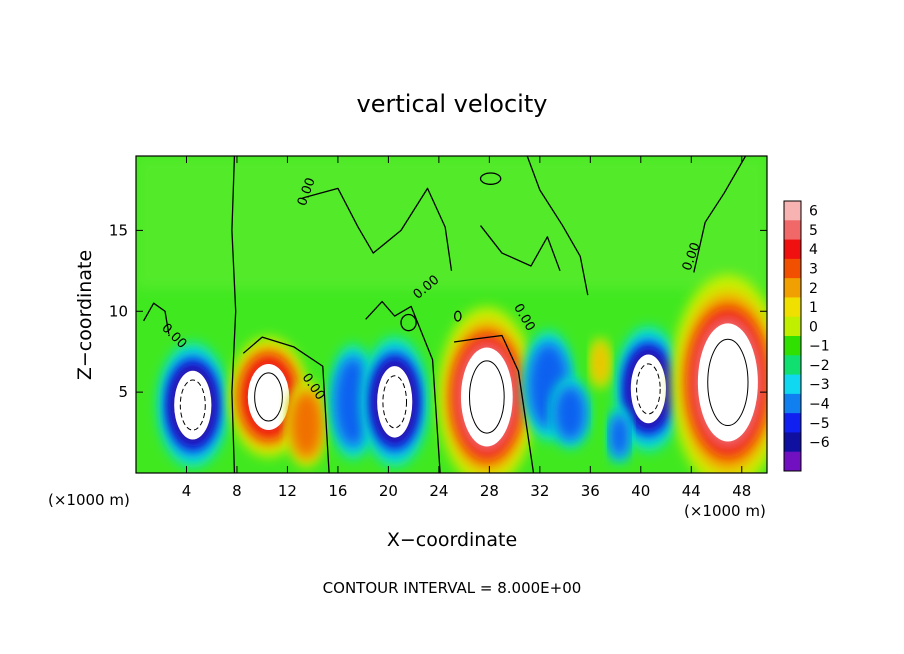 This screenshot has height=654, width=904. I want to click on colorbar-label: −6, so click(819, 443).